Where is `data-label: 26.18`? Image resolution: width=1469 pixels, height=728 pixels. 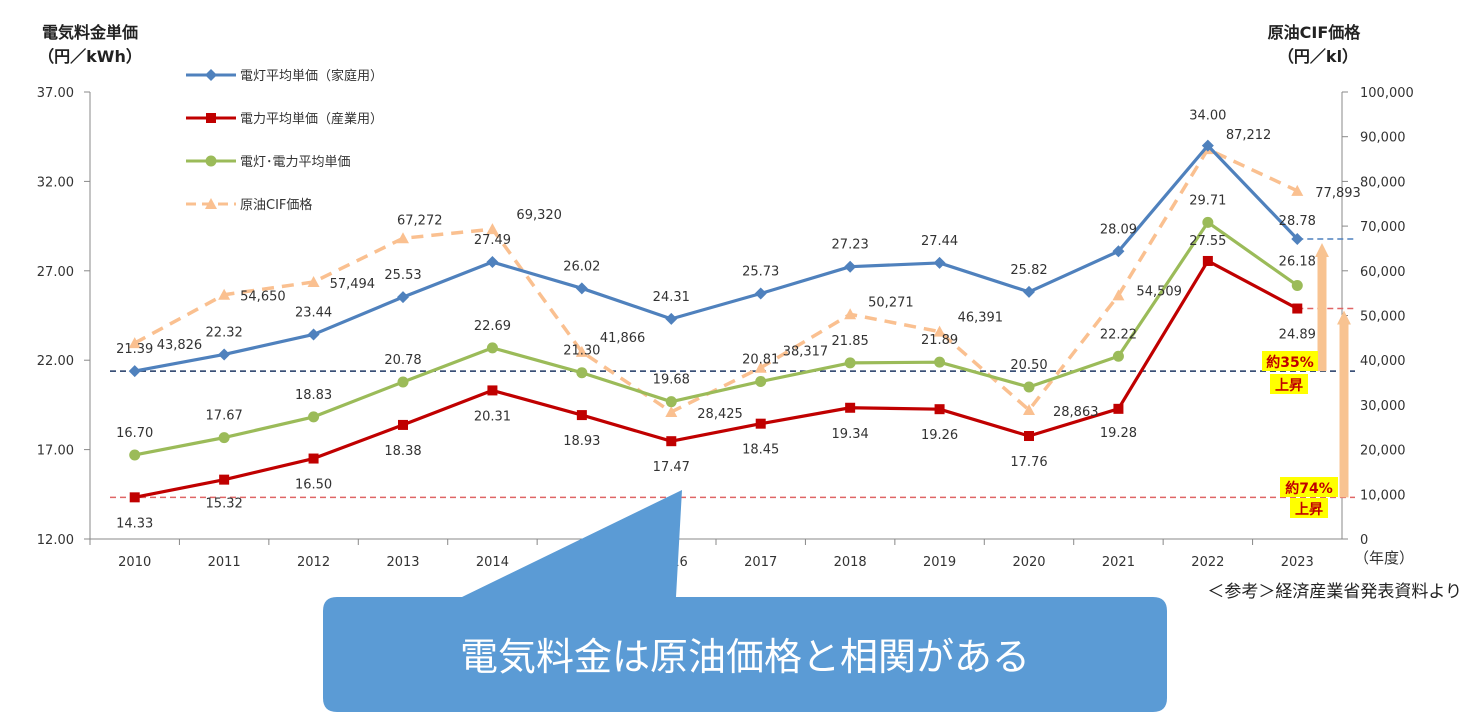
data-label: 26.18 is located at coordinates (1297, 261).